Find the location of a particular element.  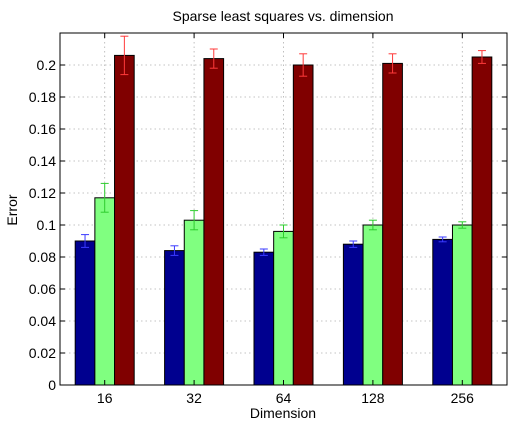

y-tick-label: 0.12 is located at coordinates (42, 193).